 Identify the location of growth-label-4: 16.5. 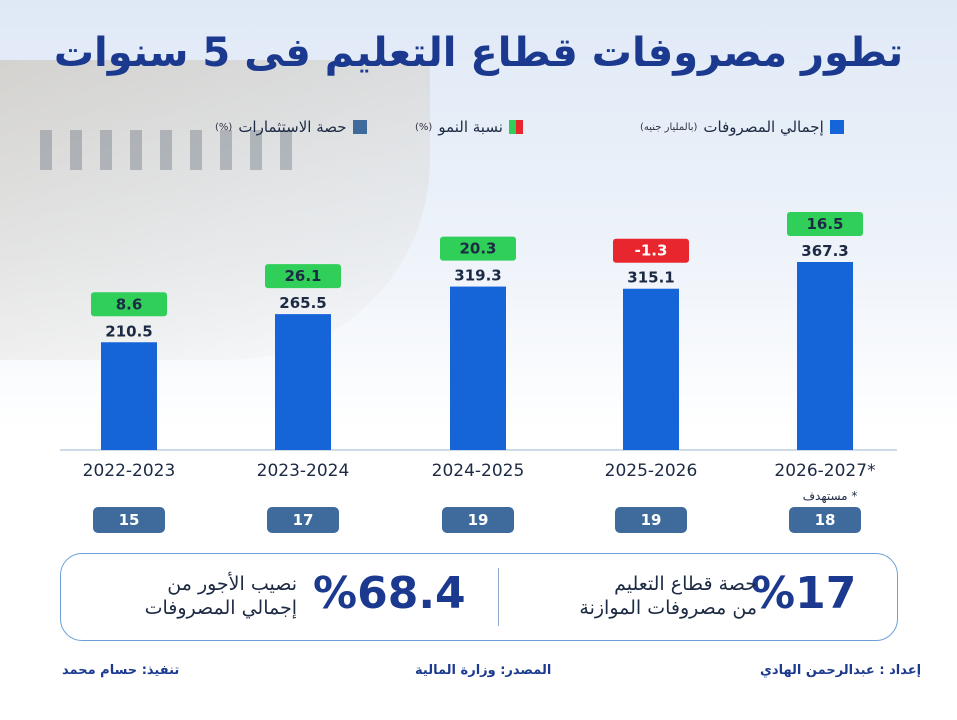
(824, 224).